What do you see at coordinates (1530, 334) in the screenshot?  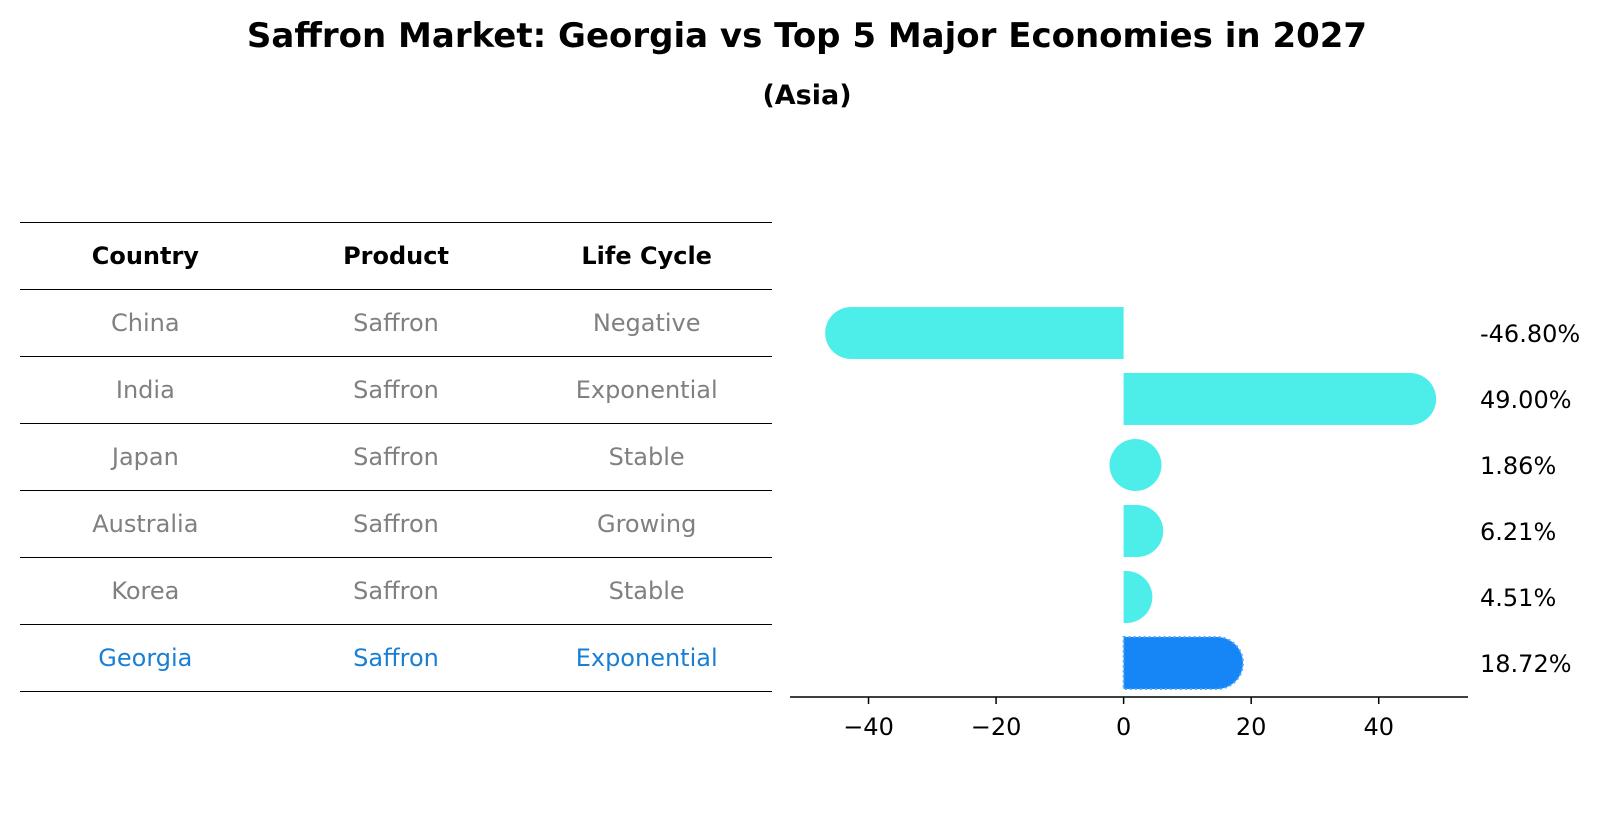 I see `data-label: -46.80%` at bounding box center [1530, 334].